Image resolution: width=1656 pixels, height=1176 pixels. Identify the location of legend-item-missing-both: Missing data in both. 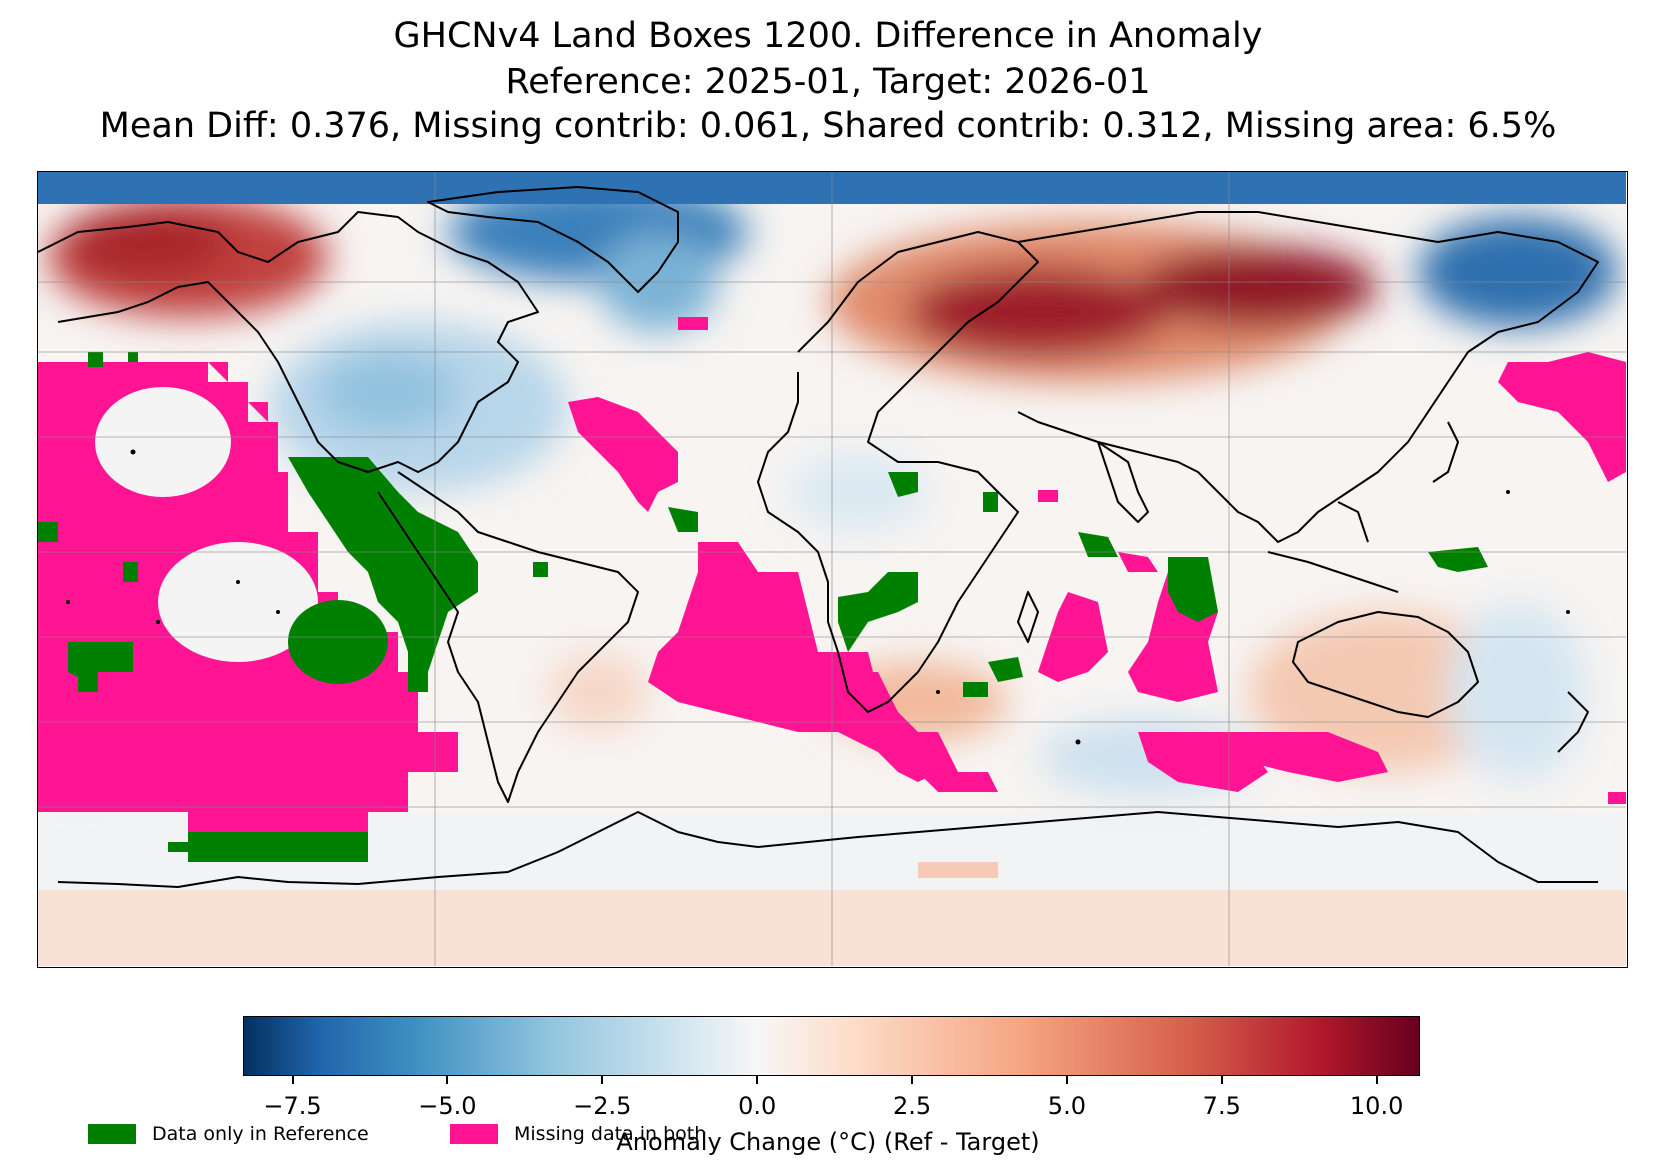
(578, 1134).